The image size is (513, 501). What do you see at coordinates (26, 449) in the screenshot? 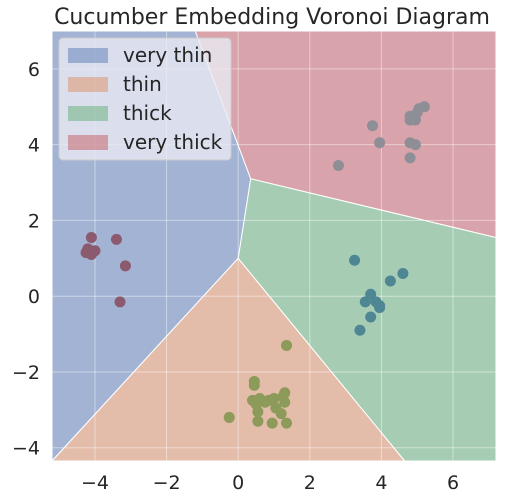
I see `y-tick-label: −4` at bounding box center [26, 449].